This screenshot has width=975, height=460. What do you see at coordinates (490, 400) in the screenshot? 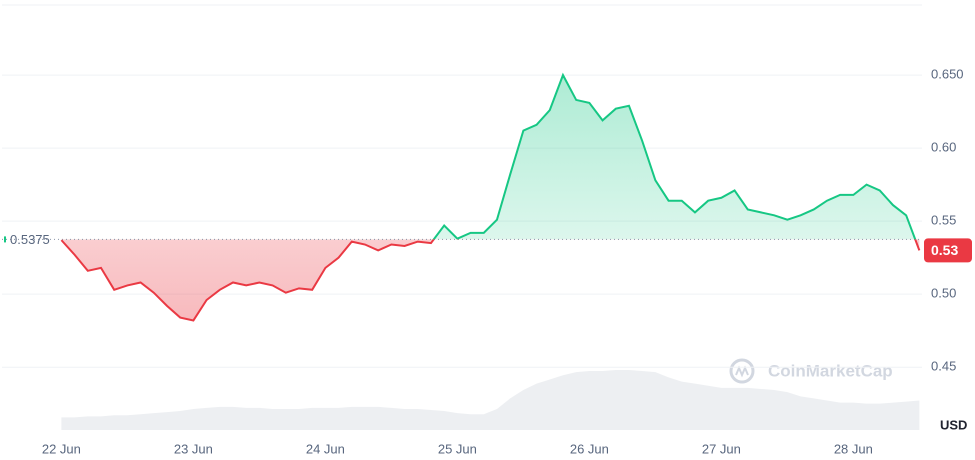
I see `volume-area` at bounding box center [490, 400].